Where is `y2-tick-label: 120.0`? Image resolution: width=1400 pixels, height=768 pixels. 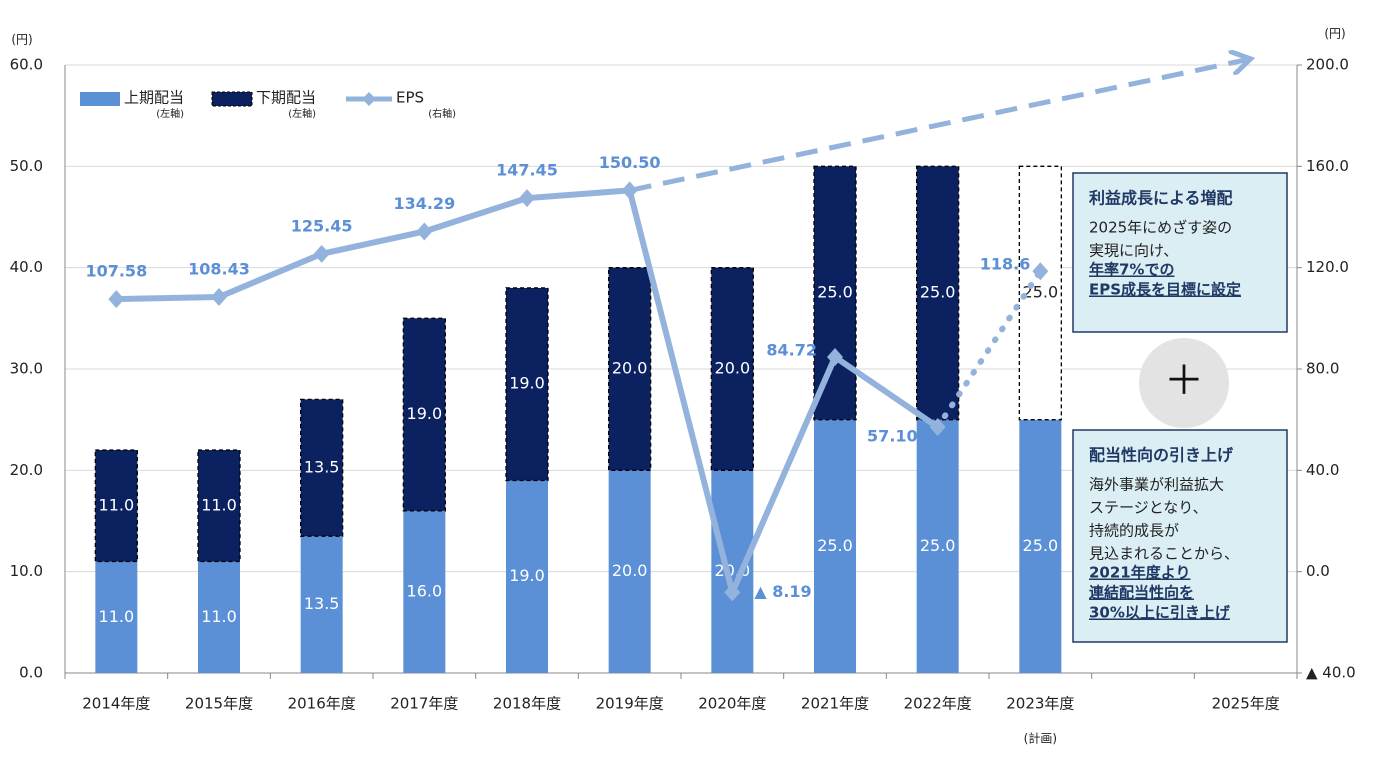 y2-tick-label: 120.0 is located at coordinates (1327, 267).